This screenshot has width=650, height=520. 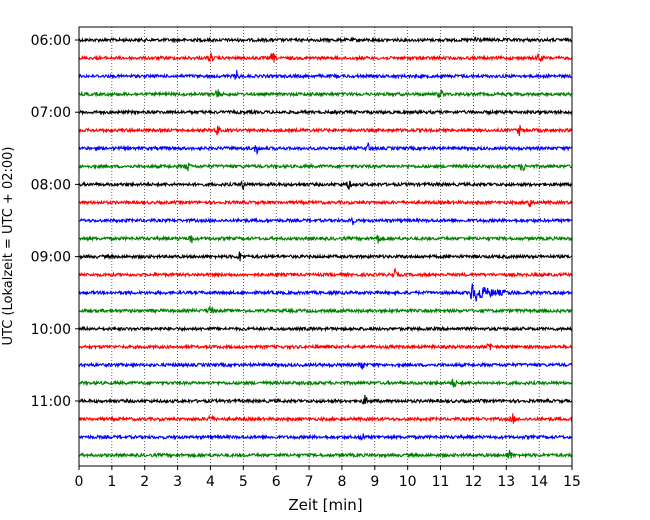 I want to click on x-tick-label: 10, so click(x=408, y=482).